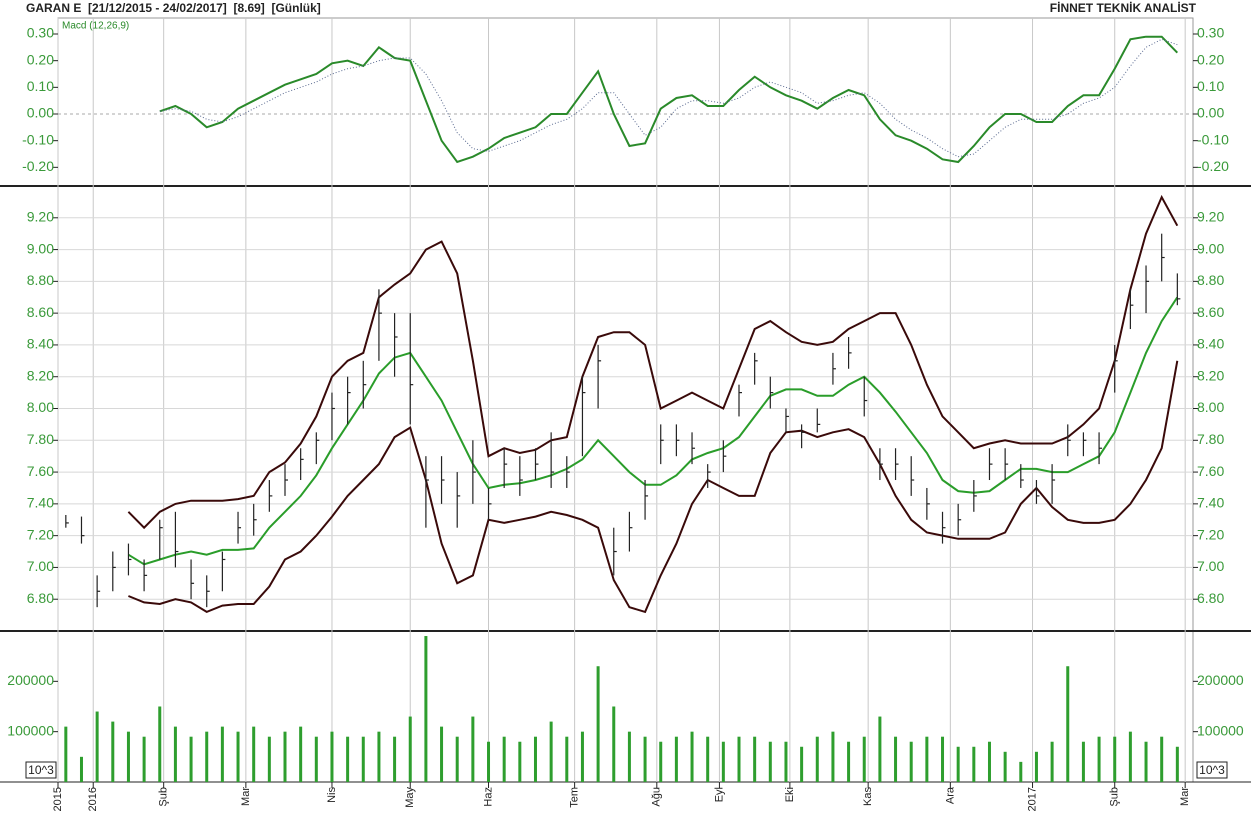 This screenshot has width=1251, height=822. Describe the element at coordinates (40, 503) in the screenshot. I see `y-tick-label: 7.40` at that location.